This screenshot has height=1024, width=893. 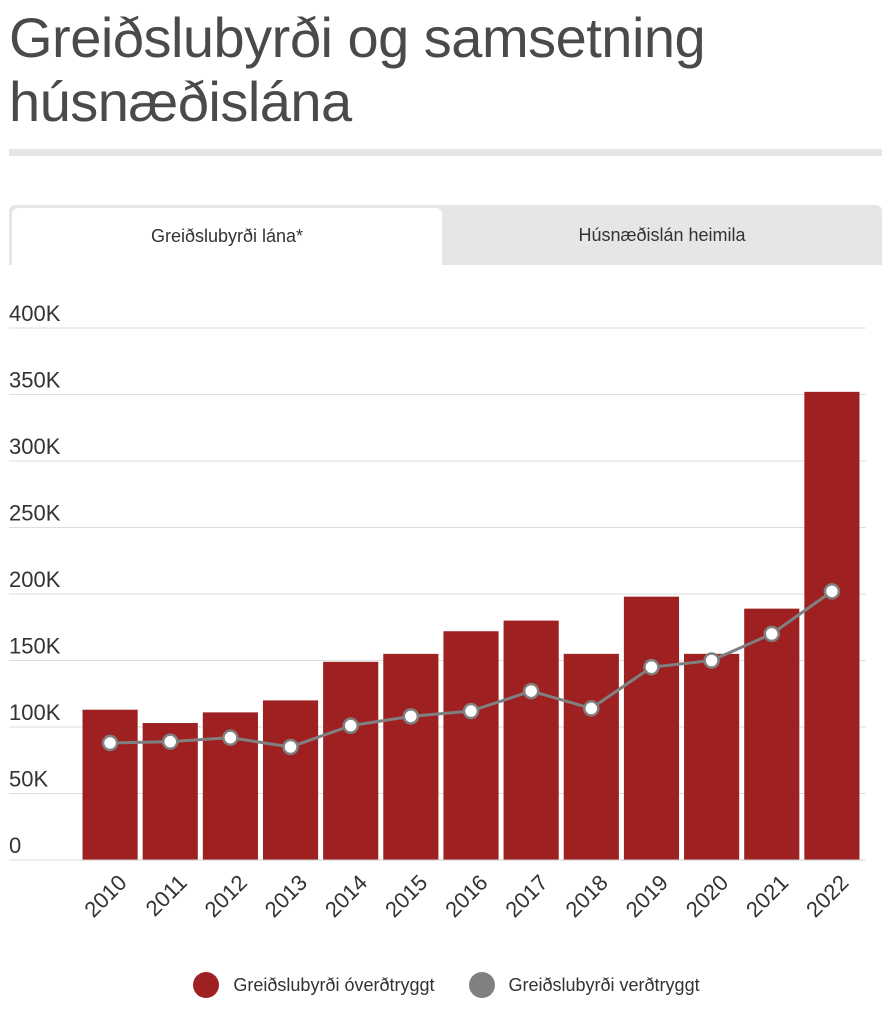 I want to click on bar-2020, so click(x=712, y=756).